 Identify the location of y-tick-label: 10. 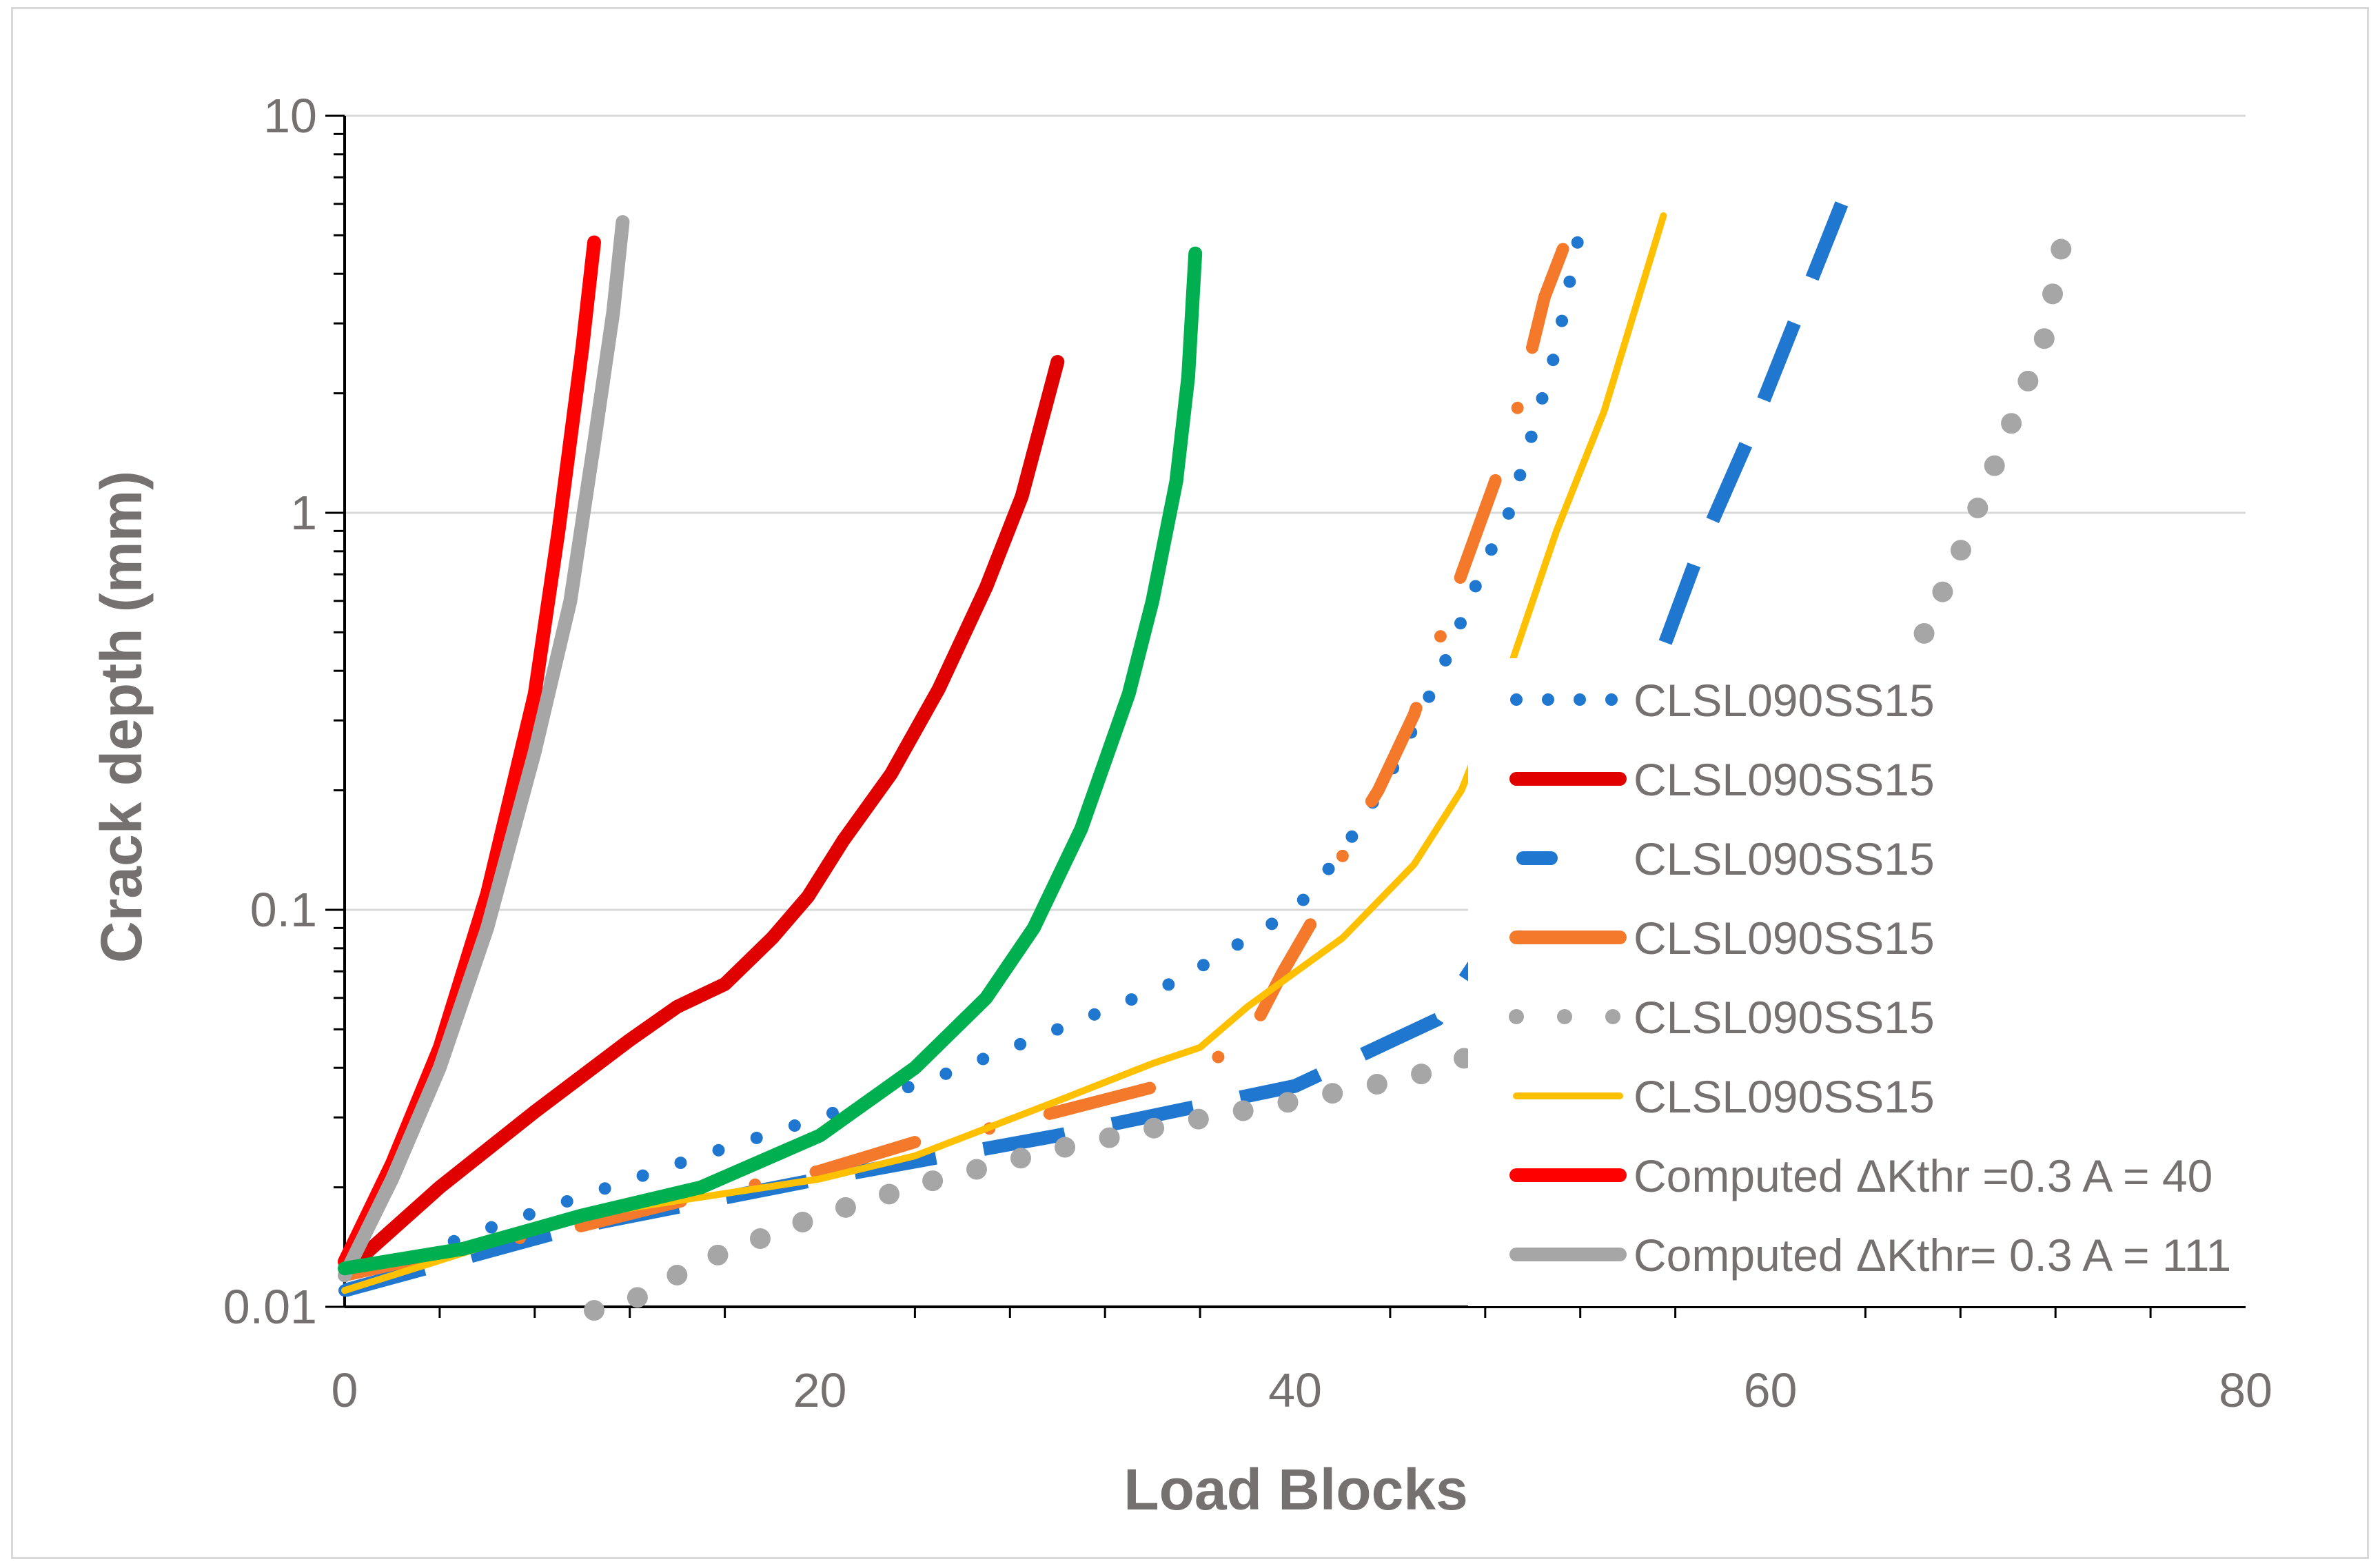
(290, 116).